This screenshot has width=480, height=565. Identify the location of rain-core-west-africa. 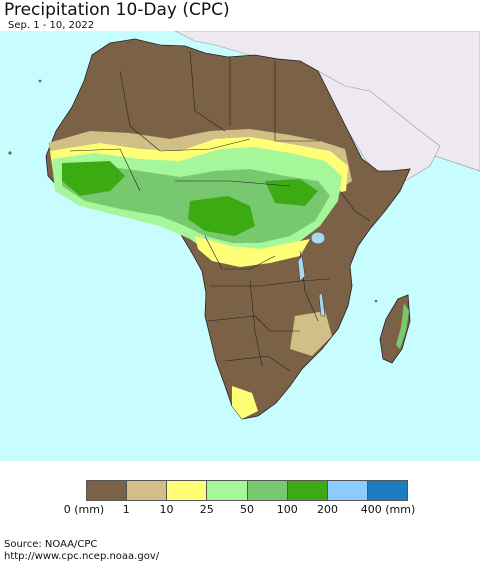
(93, 178).